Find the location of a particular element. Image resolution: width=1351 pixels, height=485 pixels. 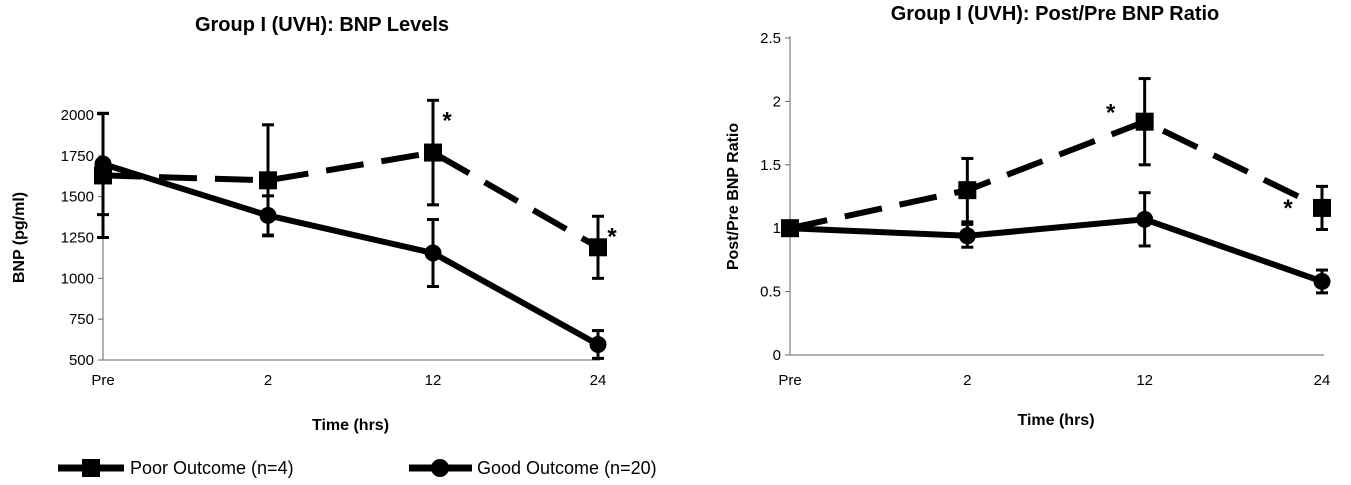

legend-good-marker is located at coordinates (440, 468).